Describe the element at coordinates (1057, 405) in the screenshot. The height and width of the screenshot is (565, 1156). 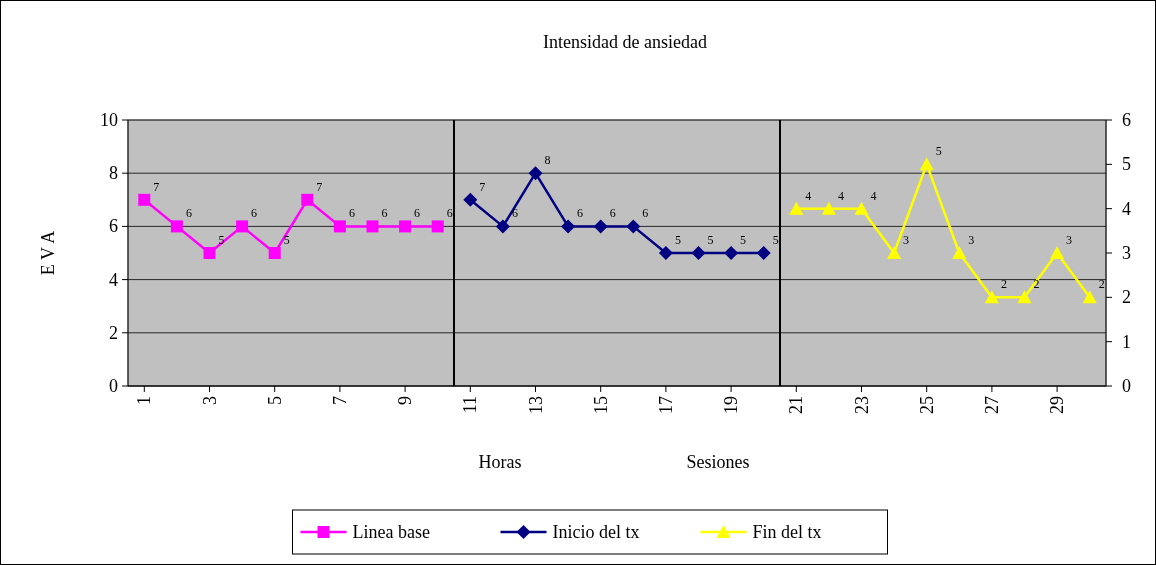
I see `x-tick-label: 29` at that location.